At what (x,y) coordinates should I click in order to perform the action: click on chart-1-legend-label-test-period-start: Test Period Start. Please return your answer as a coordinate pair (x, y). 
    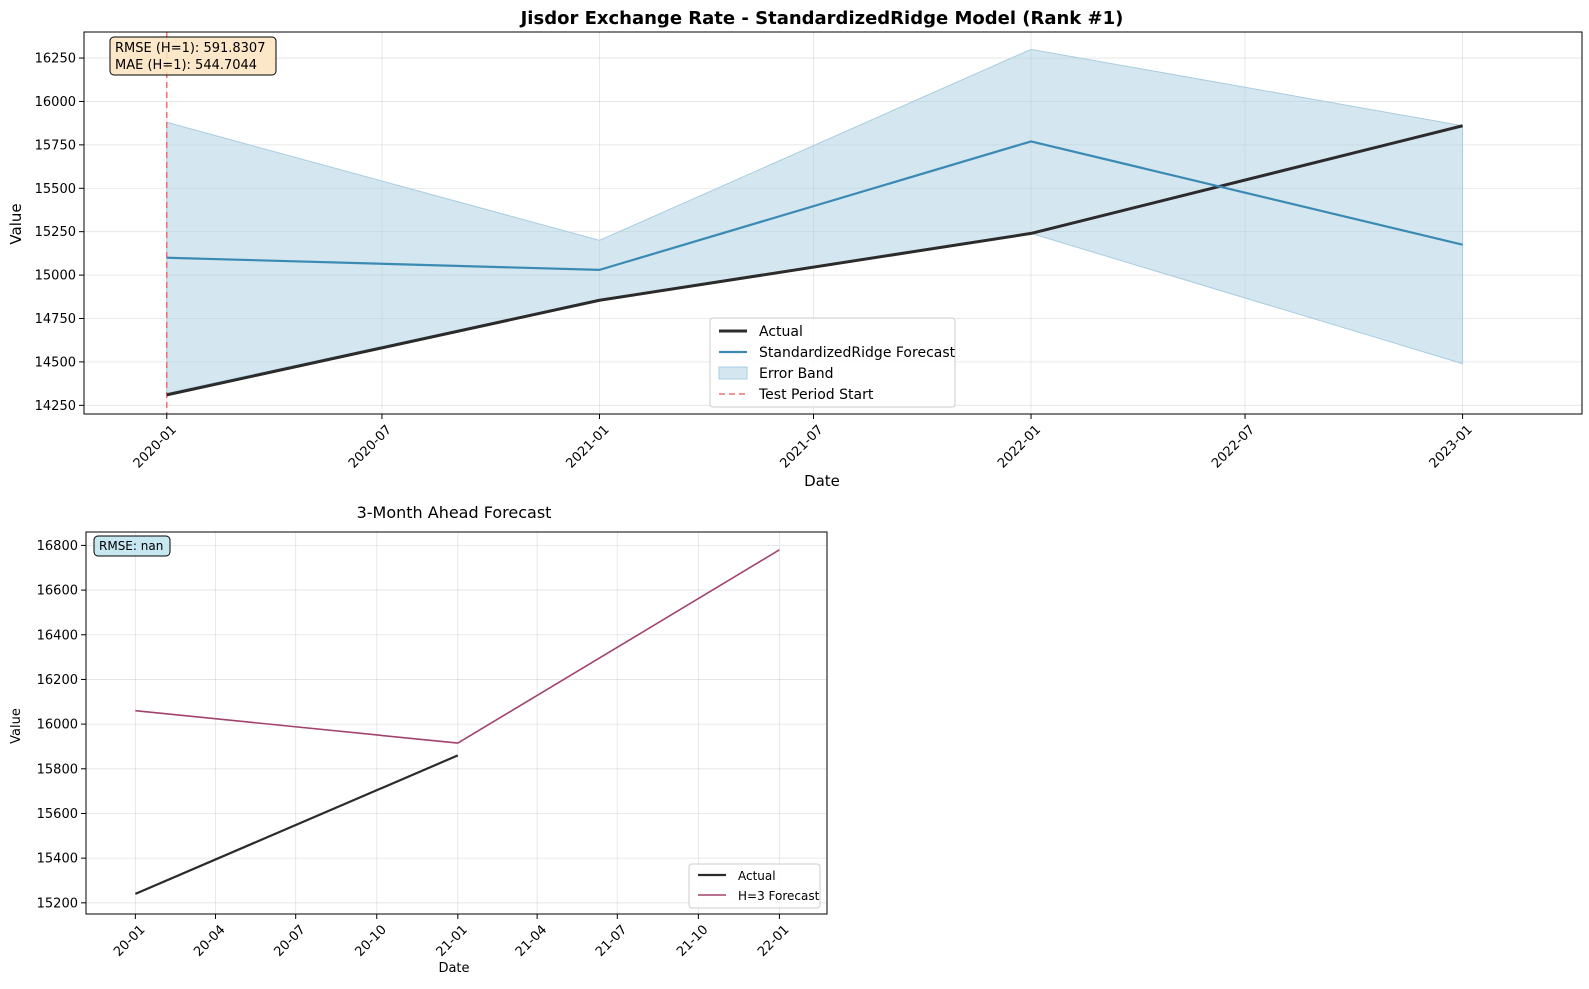
    Looking at the image, I should click on (816, 395).